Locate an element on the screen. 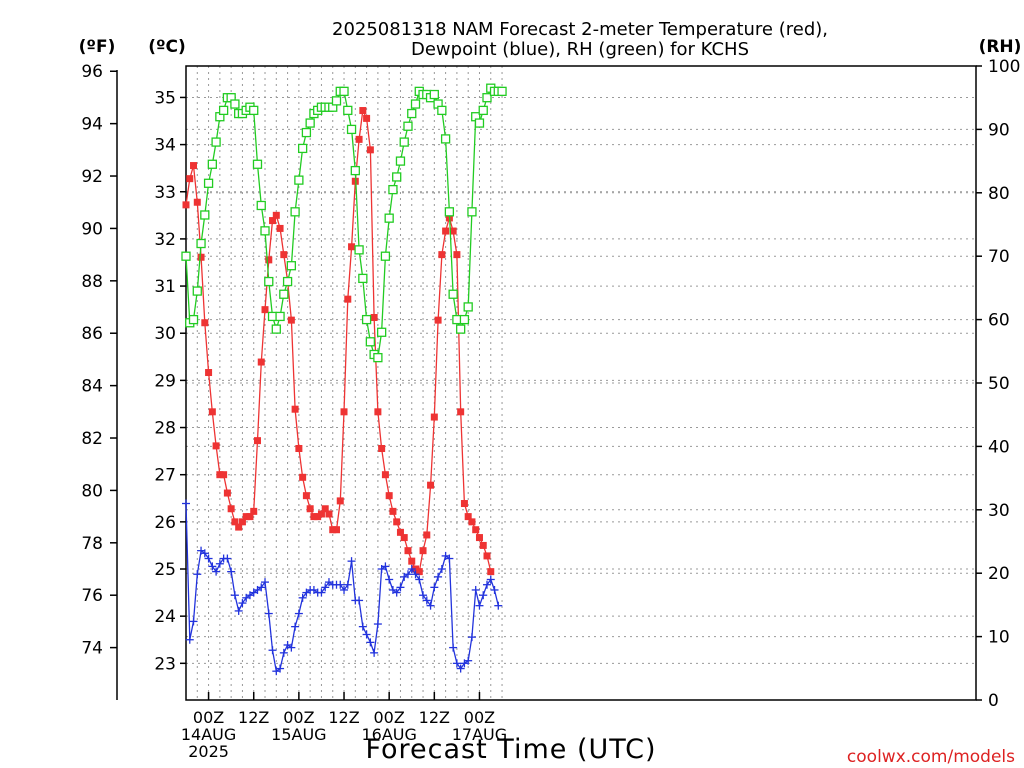 This screenshot has width=1024, height=768. rh-tick-label: 0 is located at coordinates (993, 701).